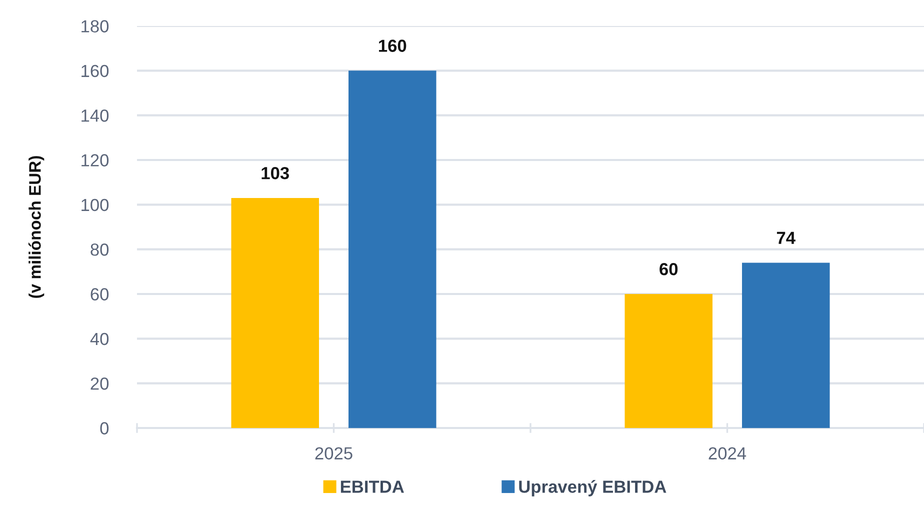 The width and height of the screenshot is (924, 505). What do you see at coordinates (99, 250) in the screenshot?
I see `y-tick-label: 80` at bounding box center [99, 250].